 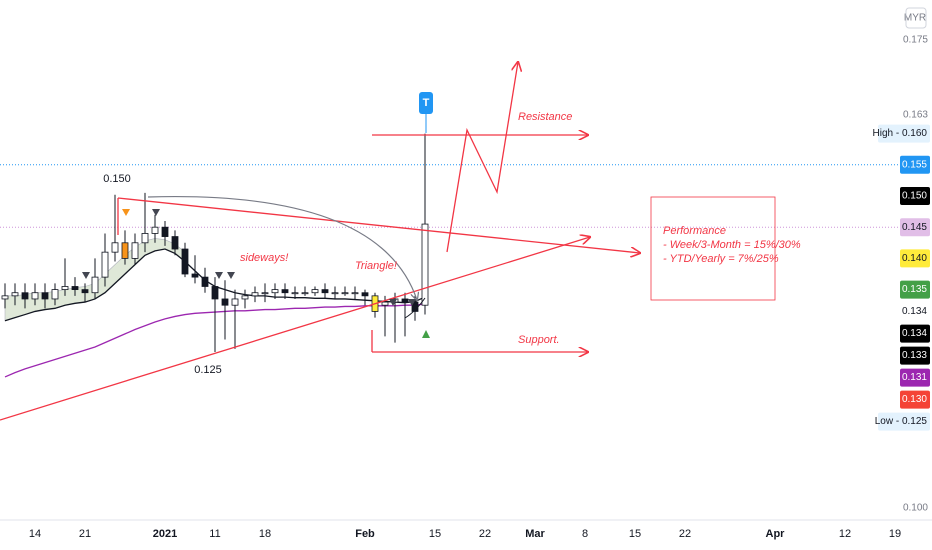 I want to click on marker-badge, so click(x=426, y=103).